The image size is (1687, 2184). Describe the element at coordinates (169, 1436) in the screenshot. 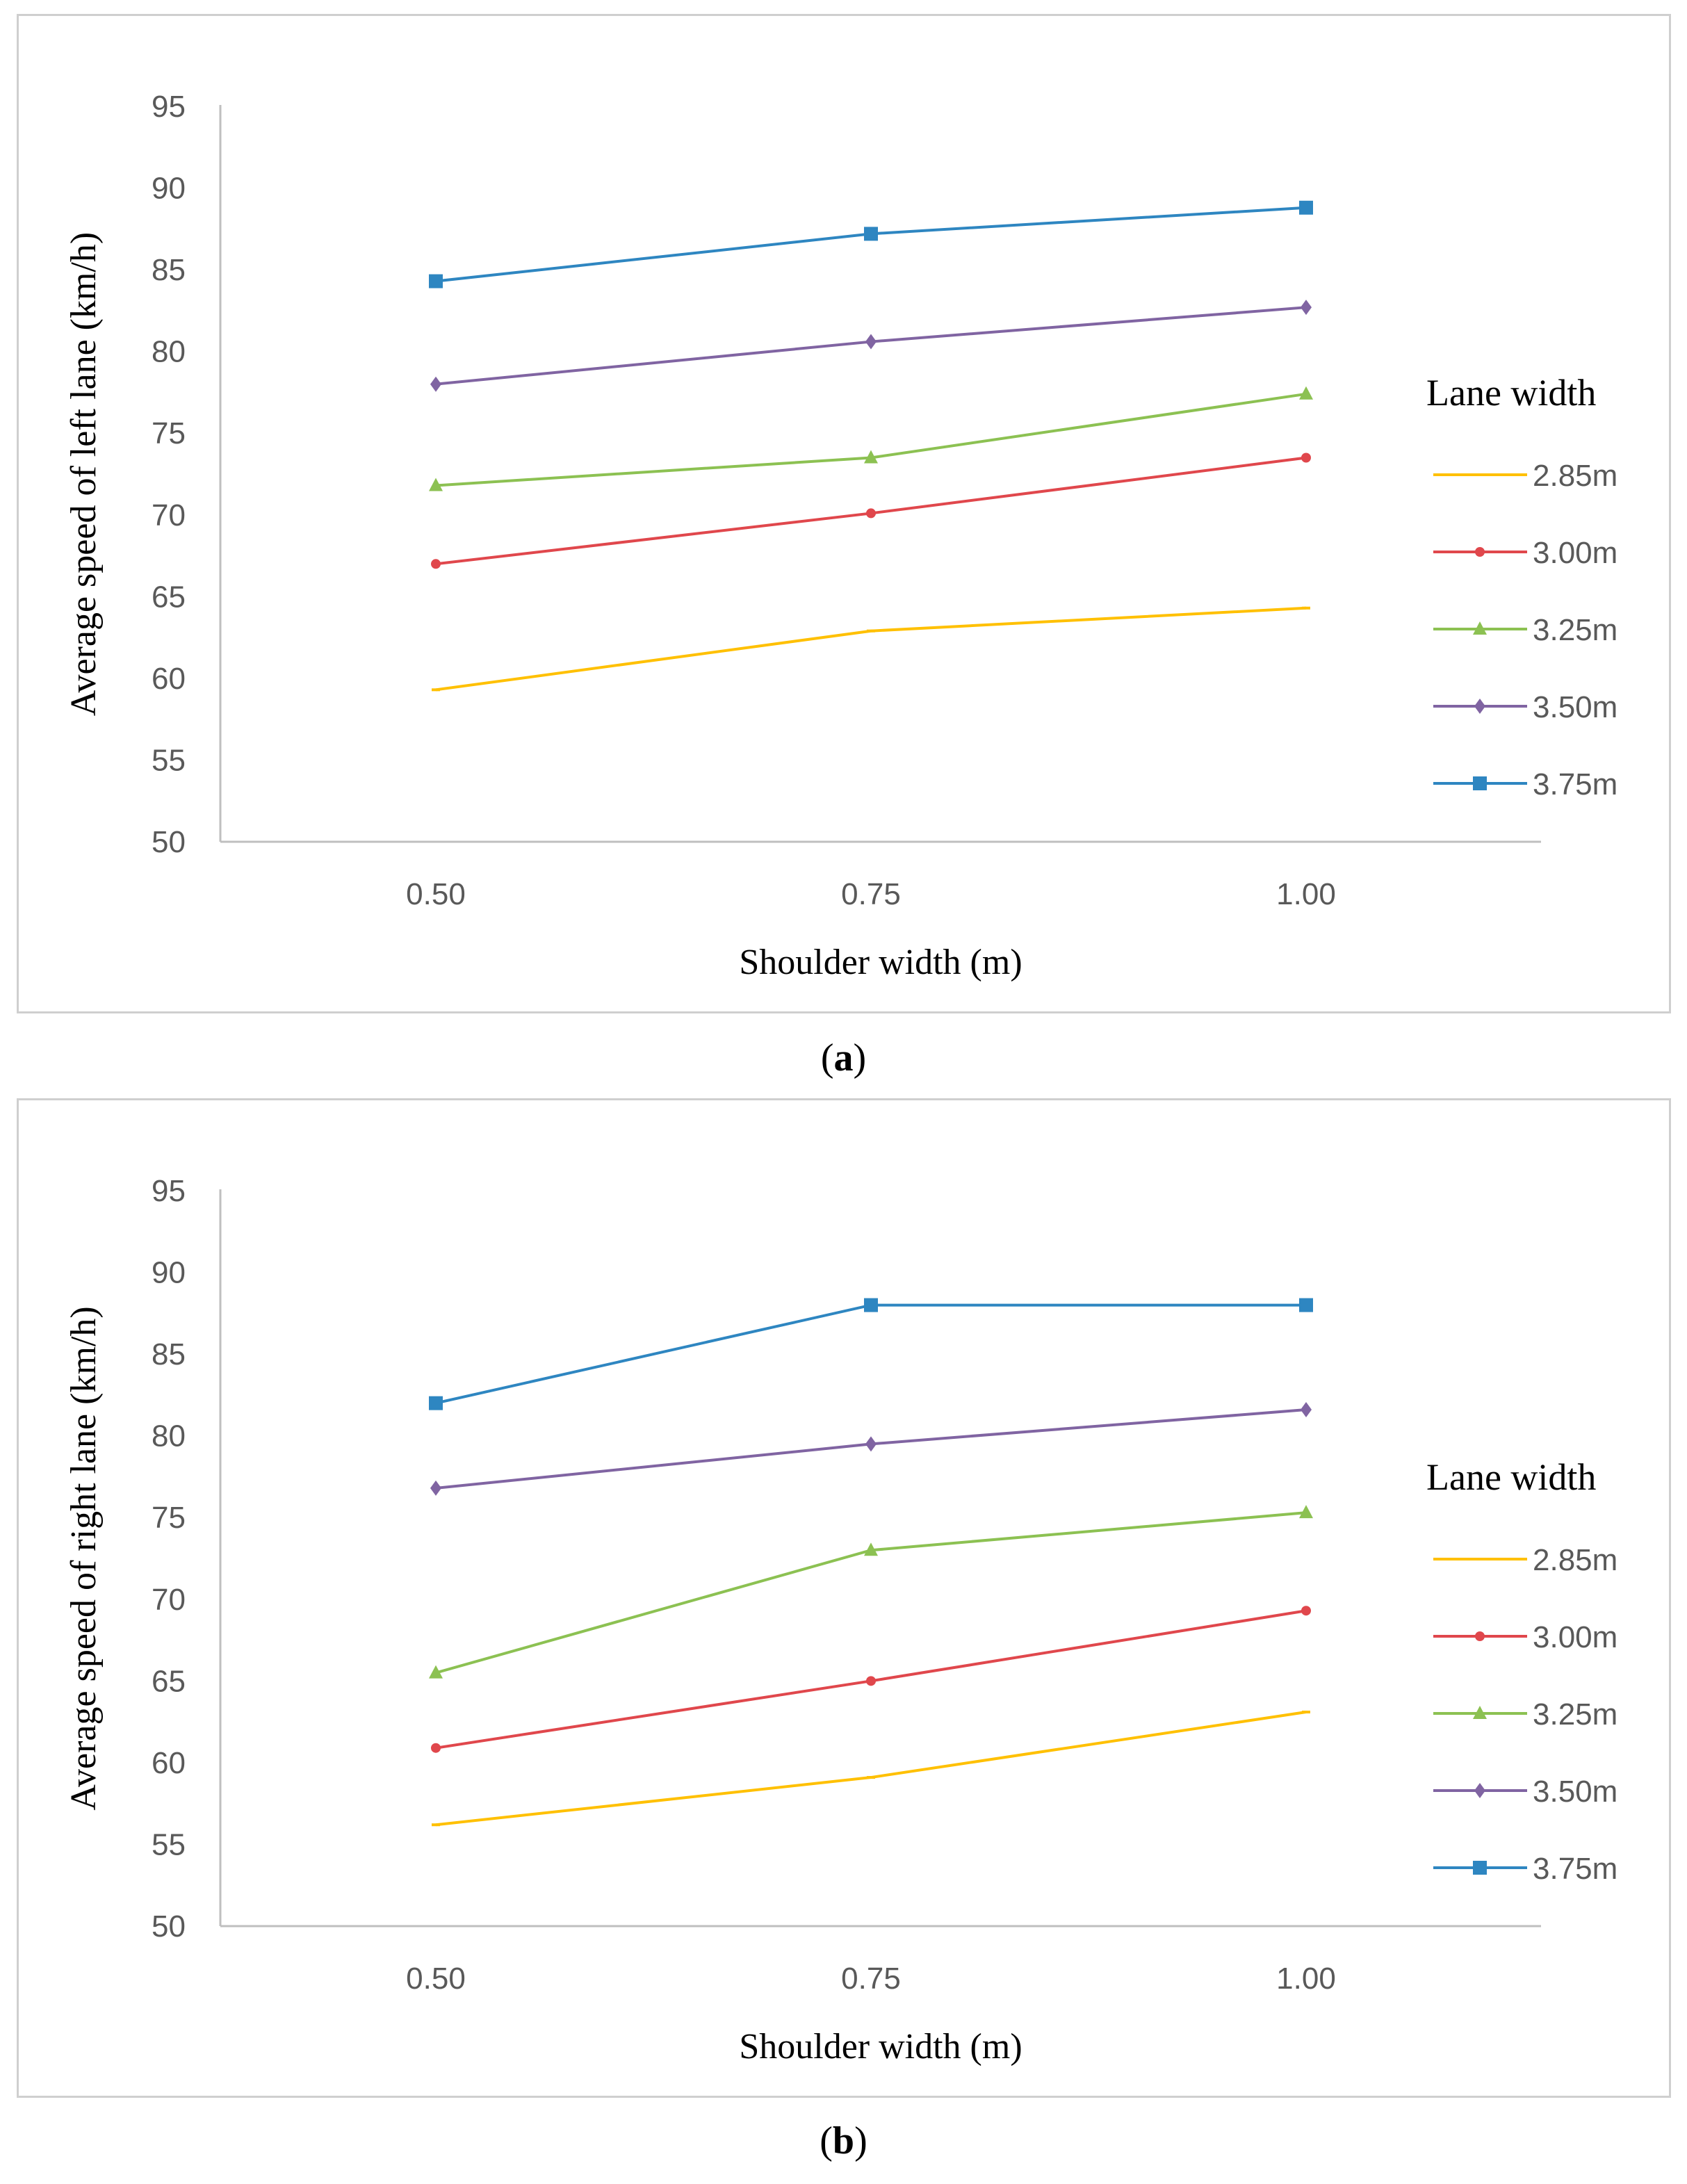

I see `y-tick-label: 80` at that location.